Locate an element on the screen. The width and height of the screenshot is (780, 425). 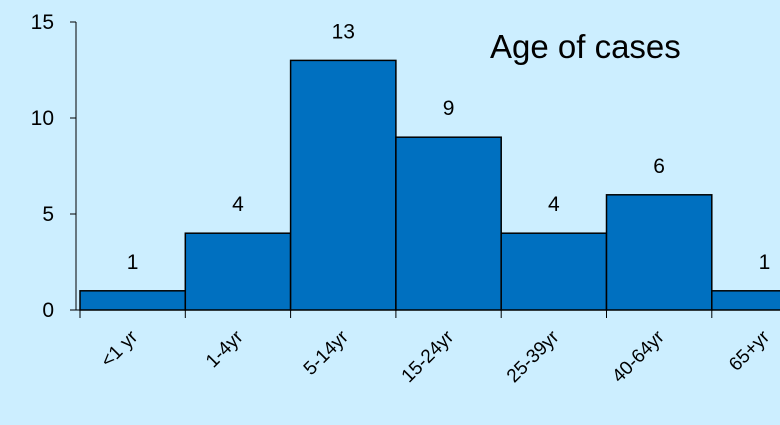
x-category-label: 5-14yr is located at coordinates (326, 352).